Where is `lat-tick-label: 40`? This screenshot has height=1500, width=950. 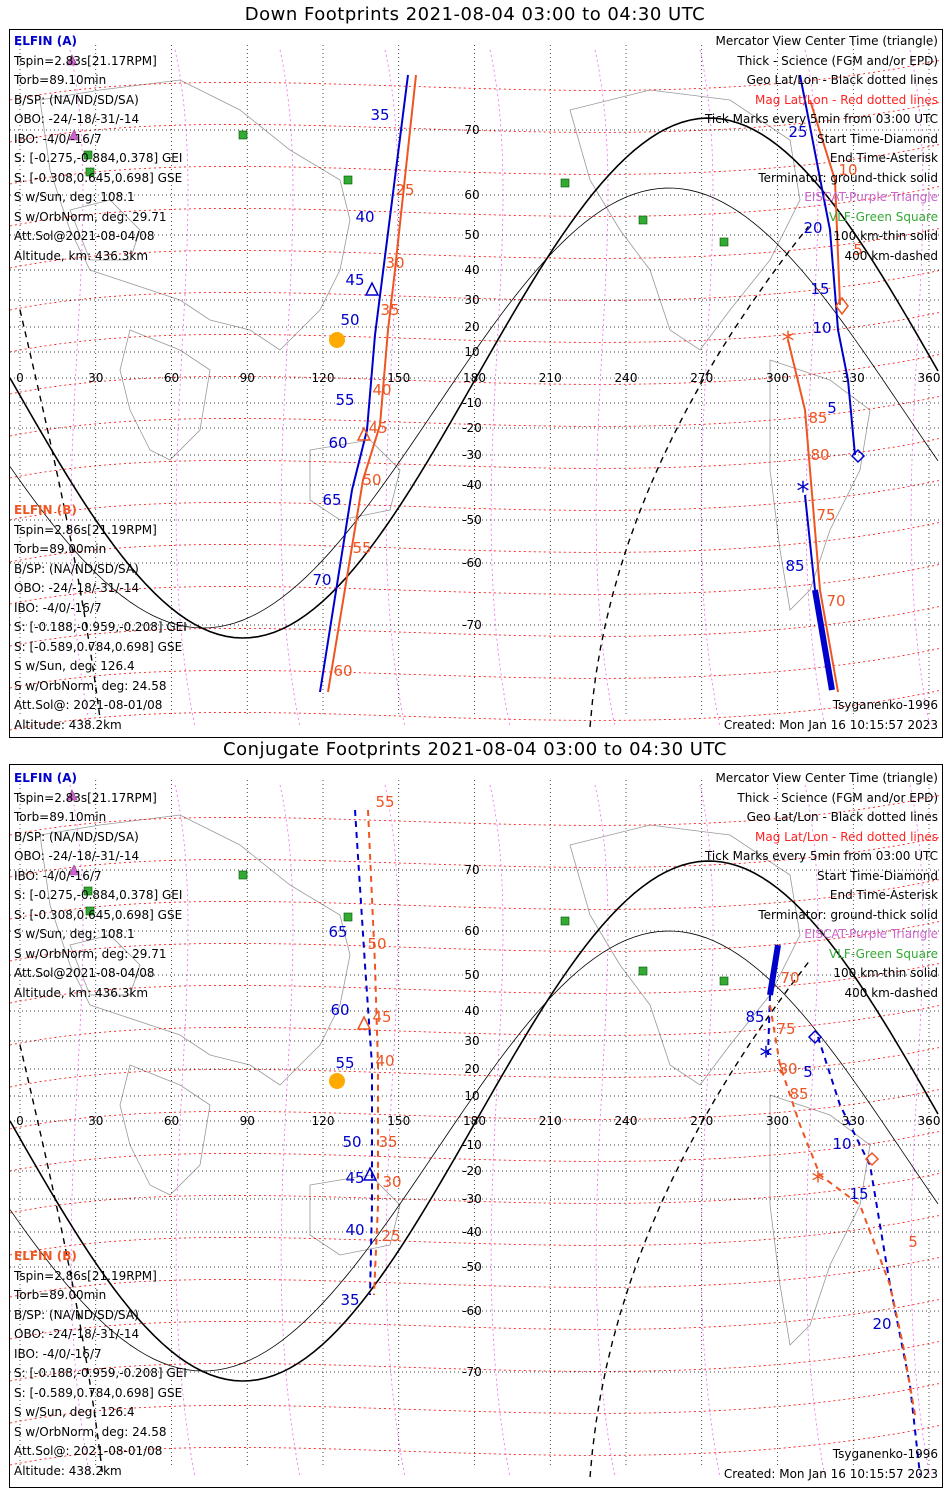 lat-tick-label: 40 is located at coordinates (471, 270).